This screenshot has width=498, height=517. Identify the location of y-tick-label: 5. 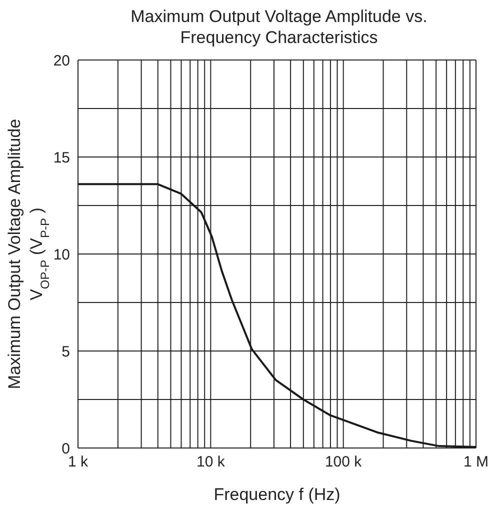
(66, 351).